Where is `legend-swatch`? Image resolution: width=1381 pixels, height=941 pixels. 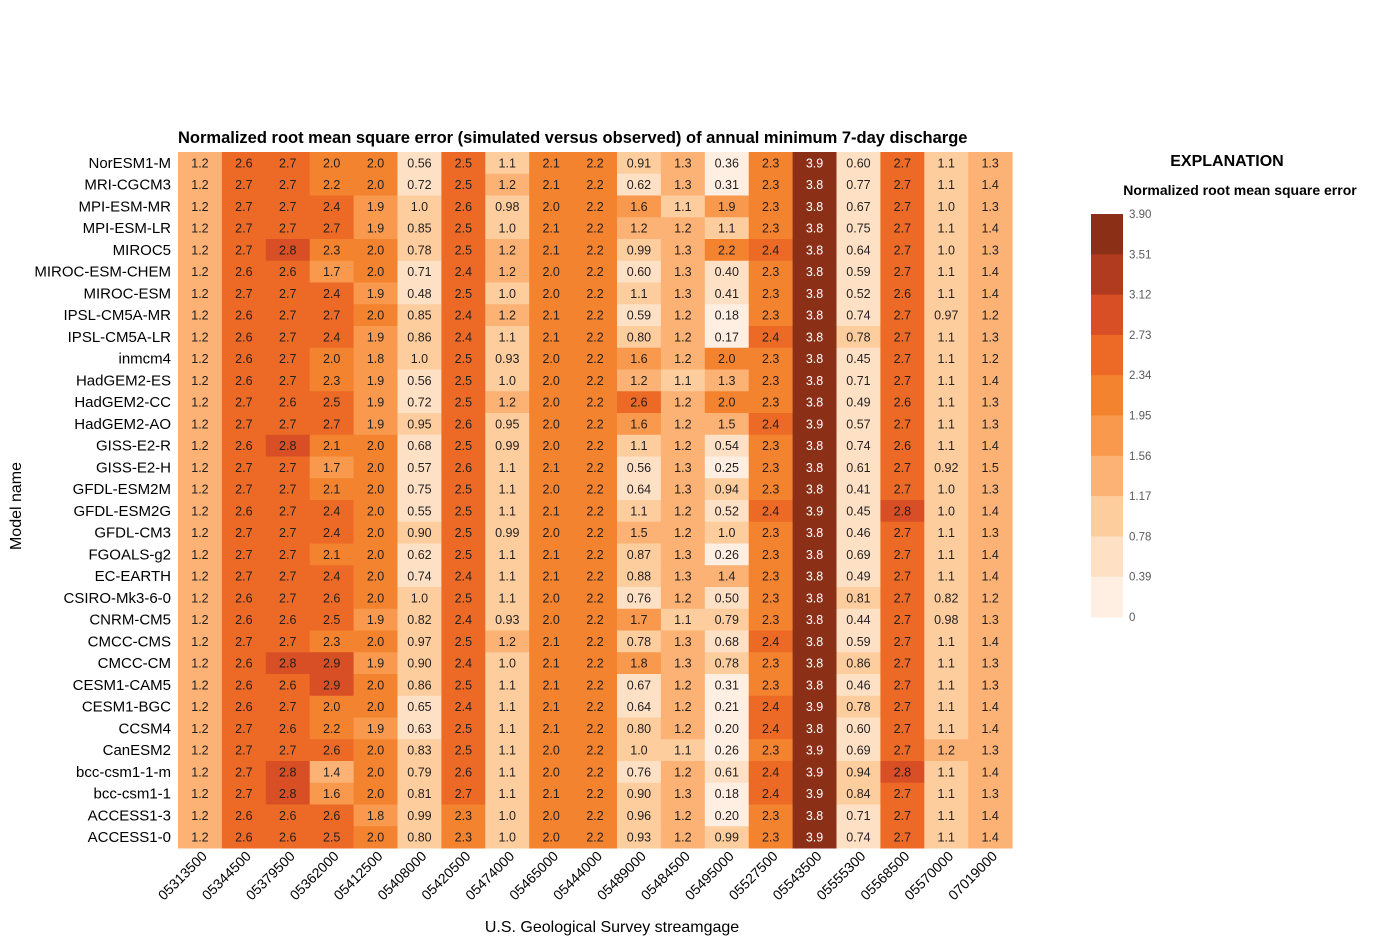
legend-swatch is located at coordinates (1107, 395).